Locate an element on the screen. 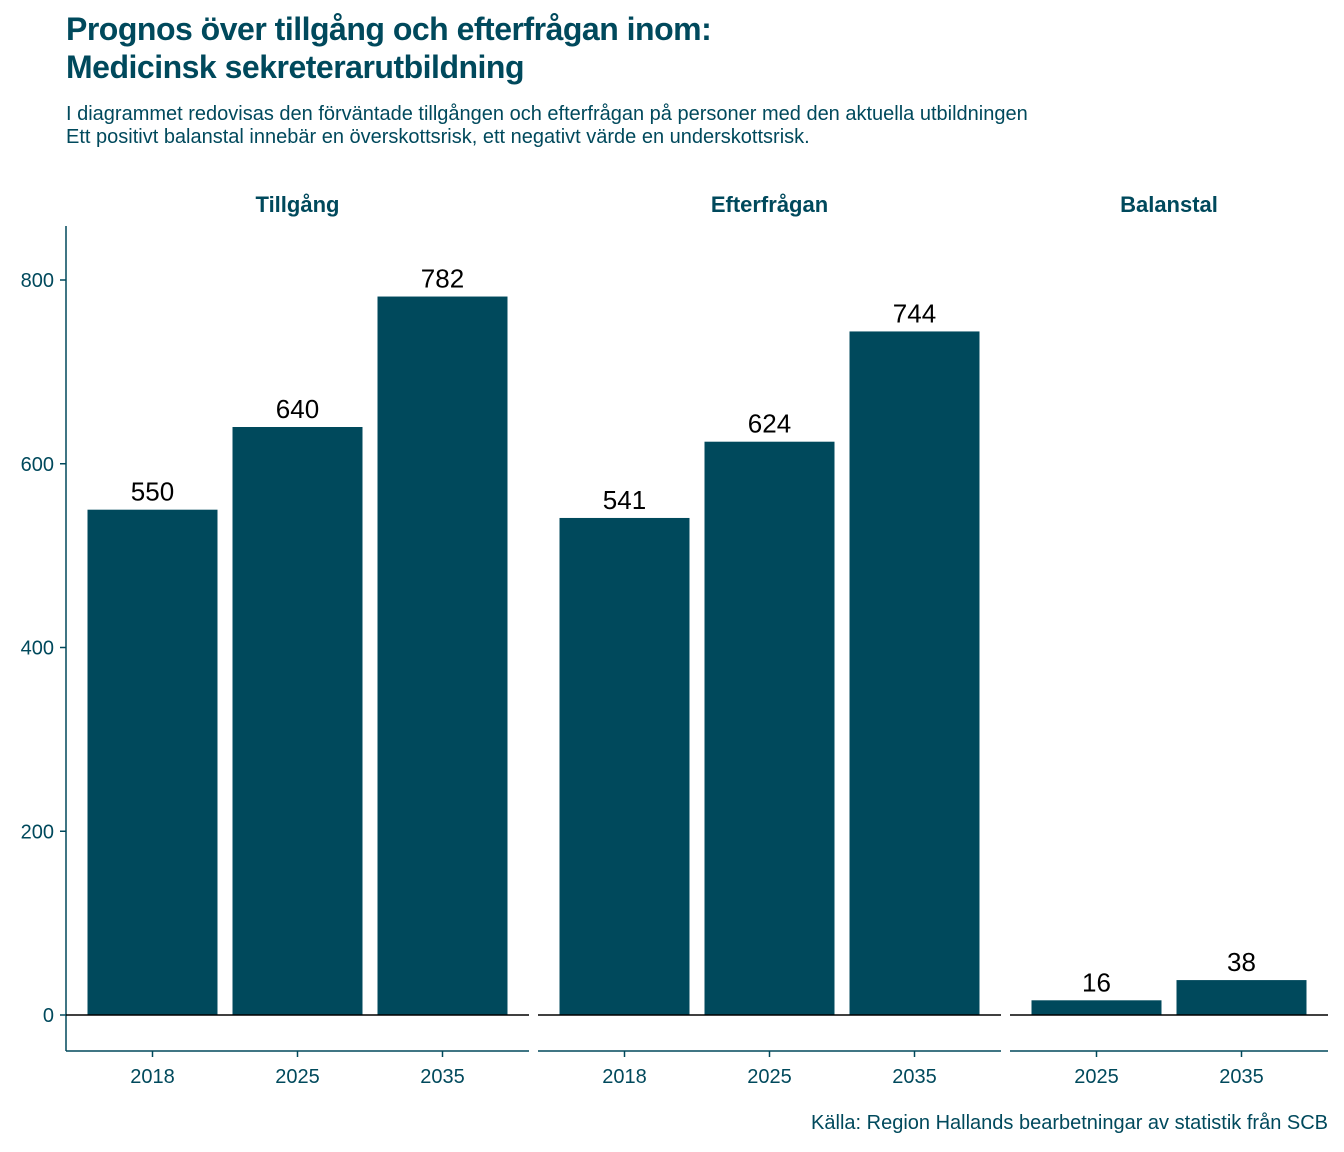 This screenshot has width=1344, height=1152. facet-title: Efterfrågan is located at coordinates (769, 204).